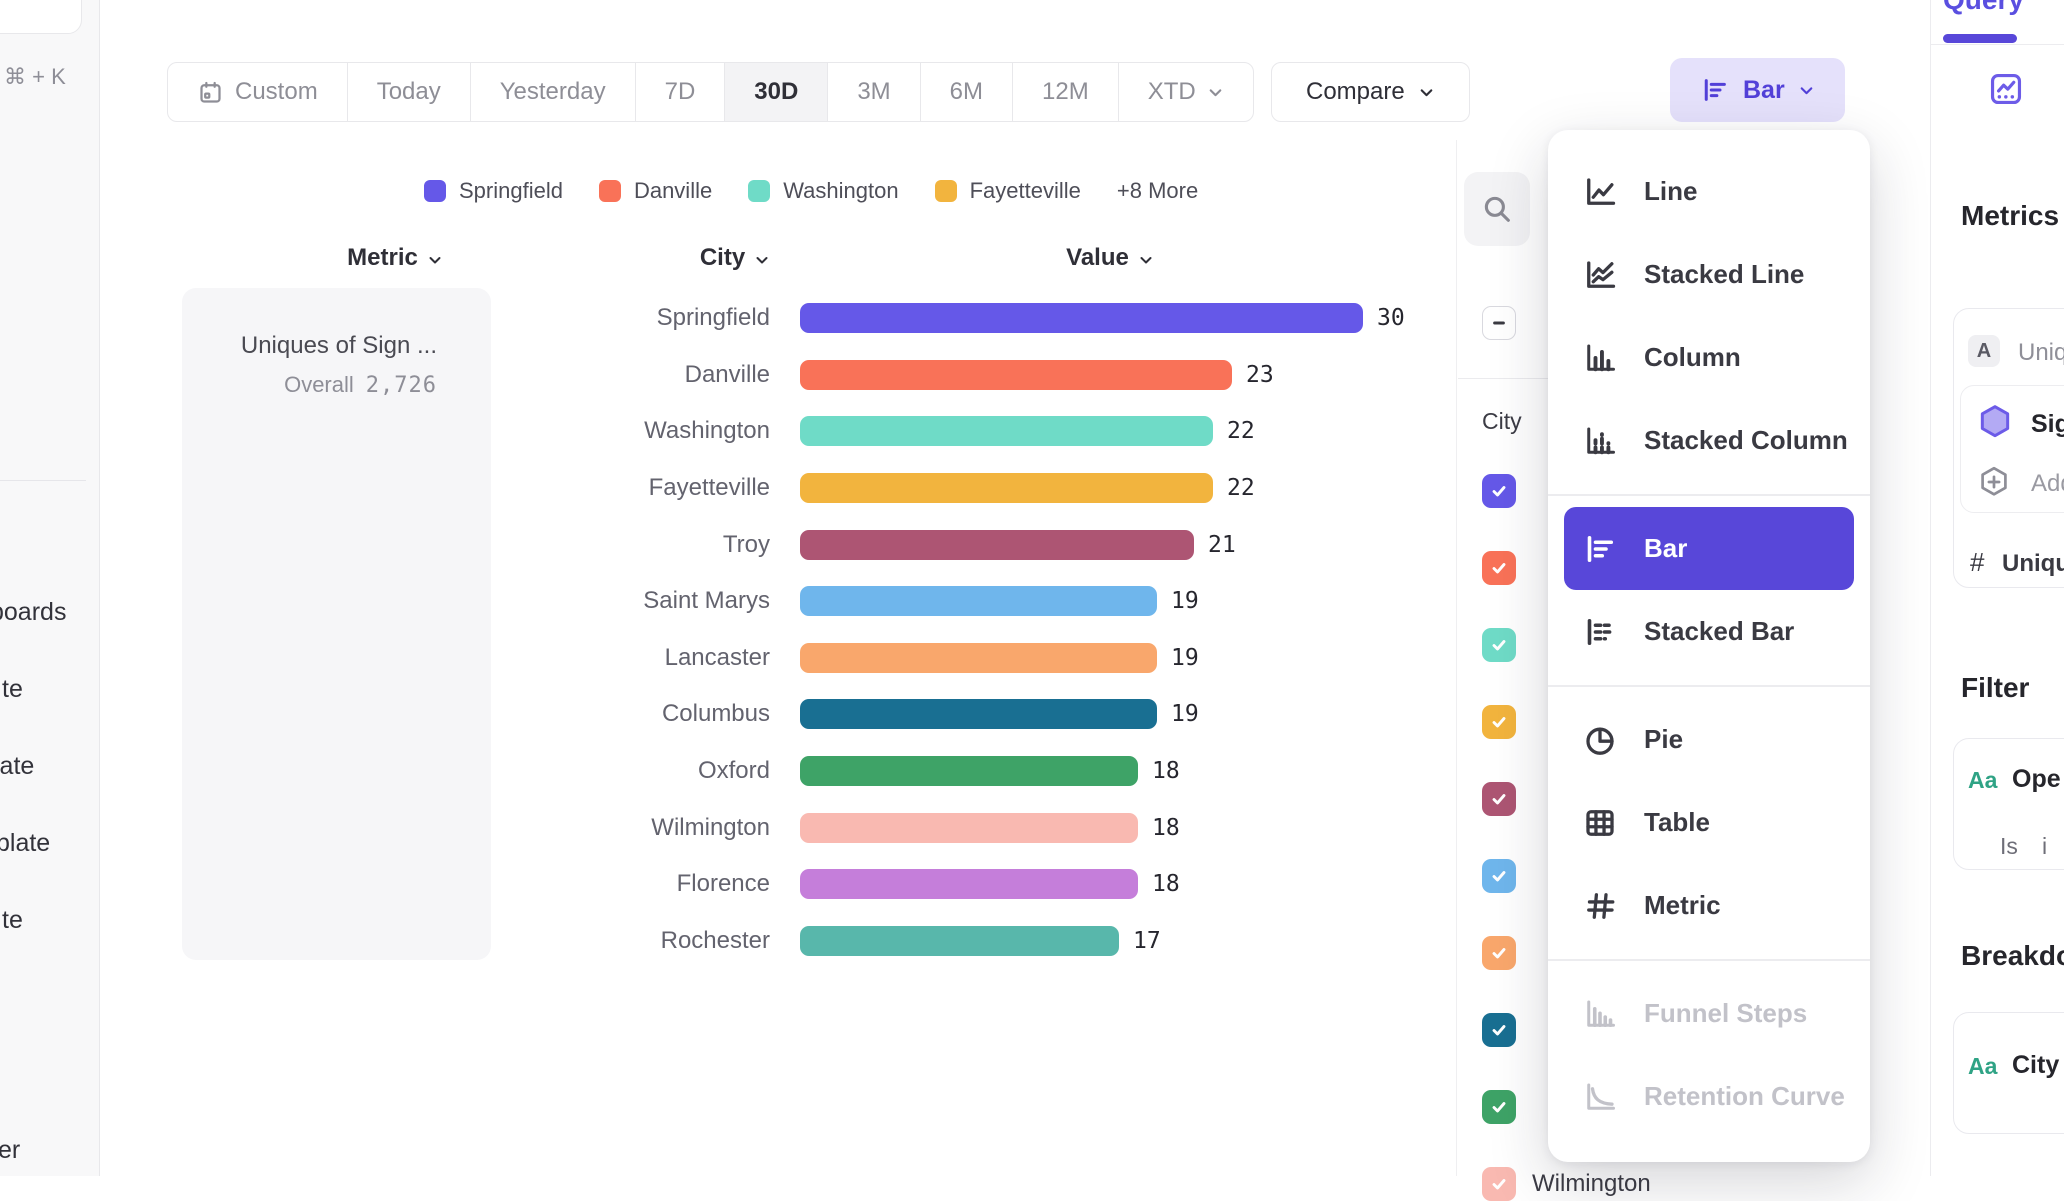  Describe the element at coordinates (965, 92) in the screenshot. I see `date-range-button: 6M` at that location.